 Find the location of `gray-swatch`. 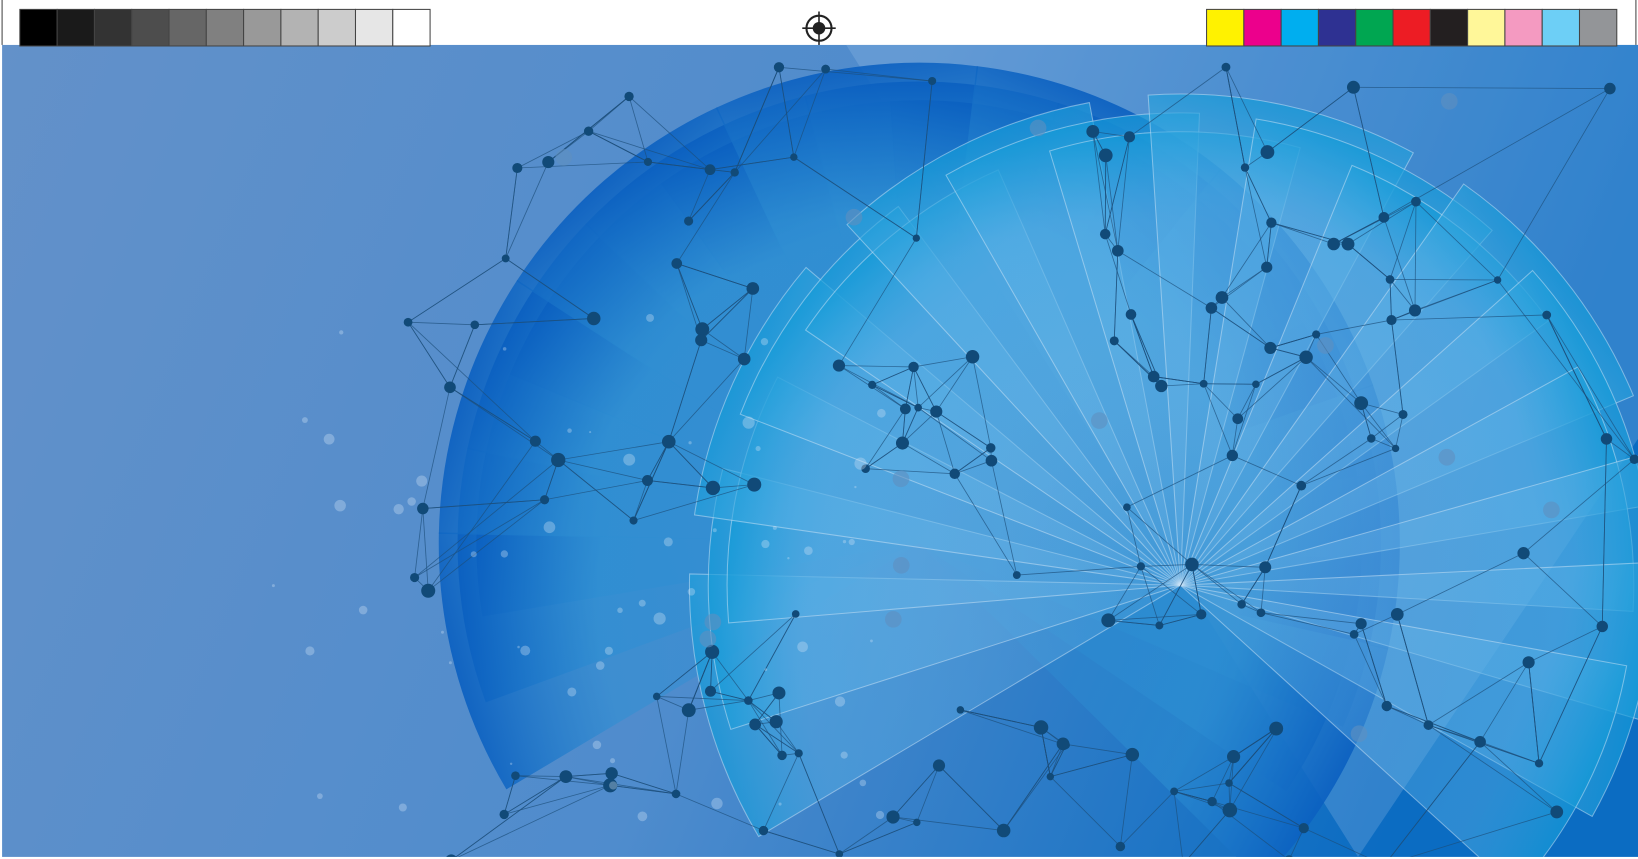

gray-swatch is located at coordinates (113, 27).